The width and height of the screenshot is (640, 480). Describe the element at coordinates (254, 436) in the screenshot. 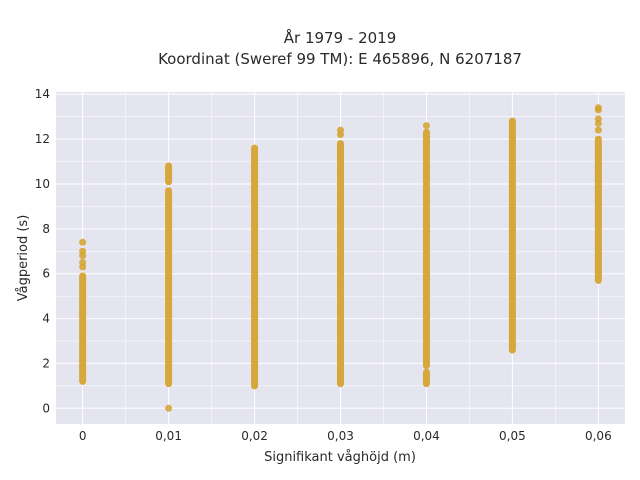

I see `x-tick-label: 0,02` at that location.